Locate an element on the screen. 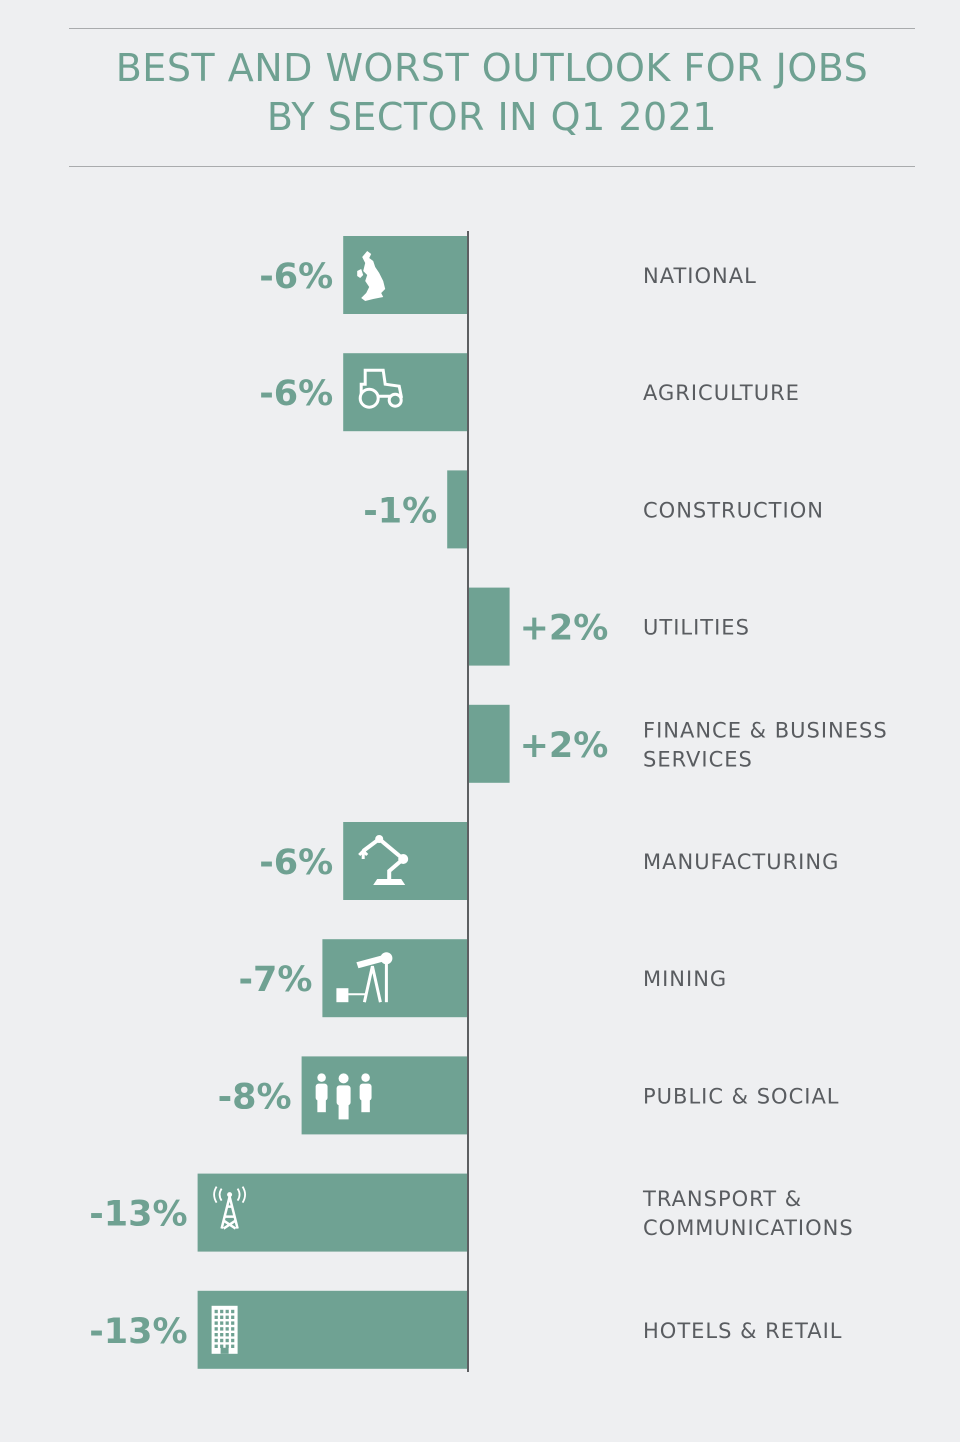  oil-pump-icon is located at coordinates (364, 977).